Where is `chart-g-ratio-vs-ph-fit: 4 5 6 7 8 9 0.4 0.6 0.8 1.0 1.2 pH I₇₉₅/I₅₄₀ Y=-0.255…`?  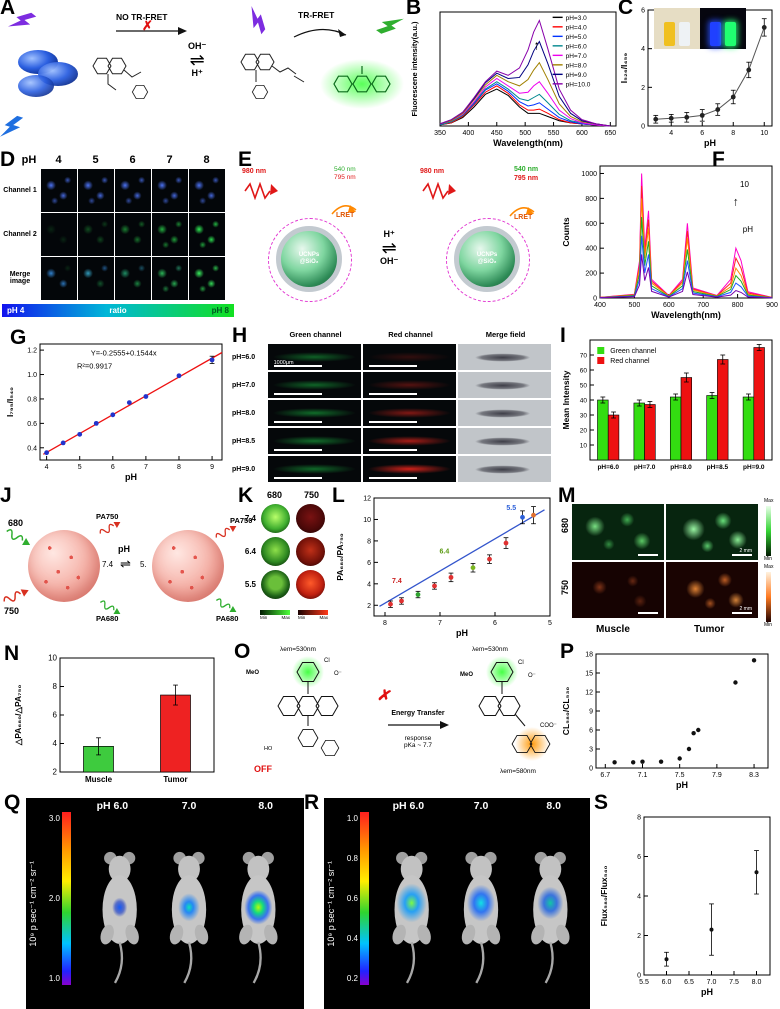 chart-g-ratio-vs-ph-fit: 4 5 6 7 8 9 0.4 0.6 0.8 1.0 1.2 pH I₇₉₅/I₅₄₀ Y=-0.255… is located at coordinates (114, 412).